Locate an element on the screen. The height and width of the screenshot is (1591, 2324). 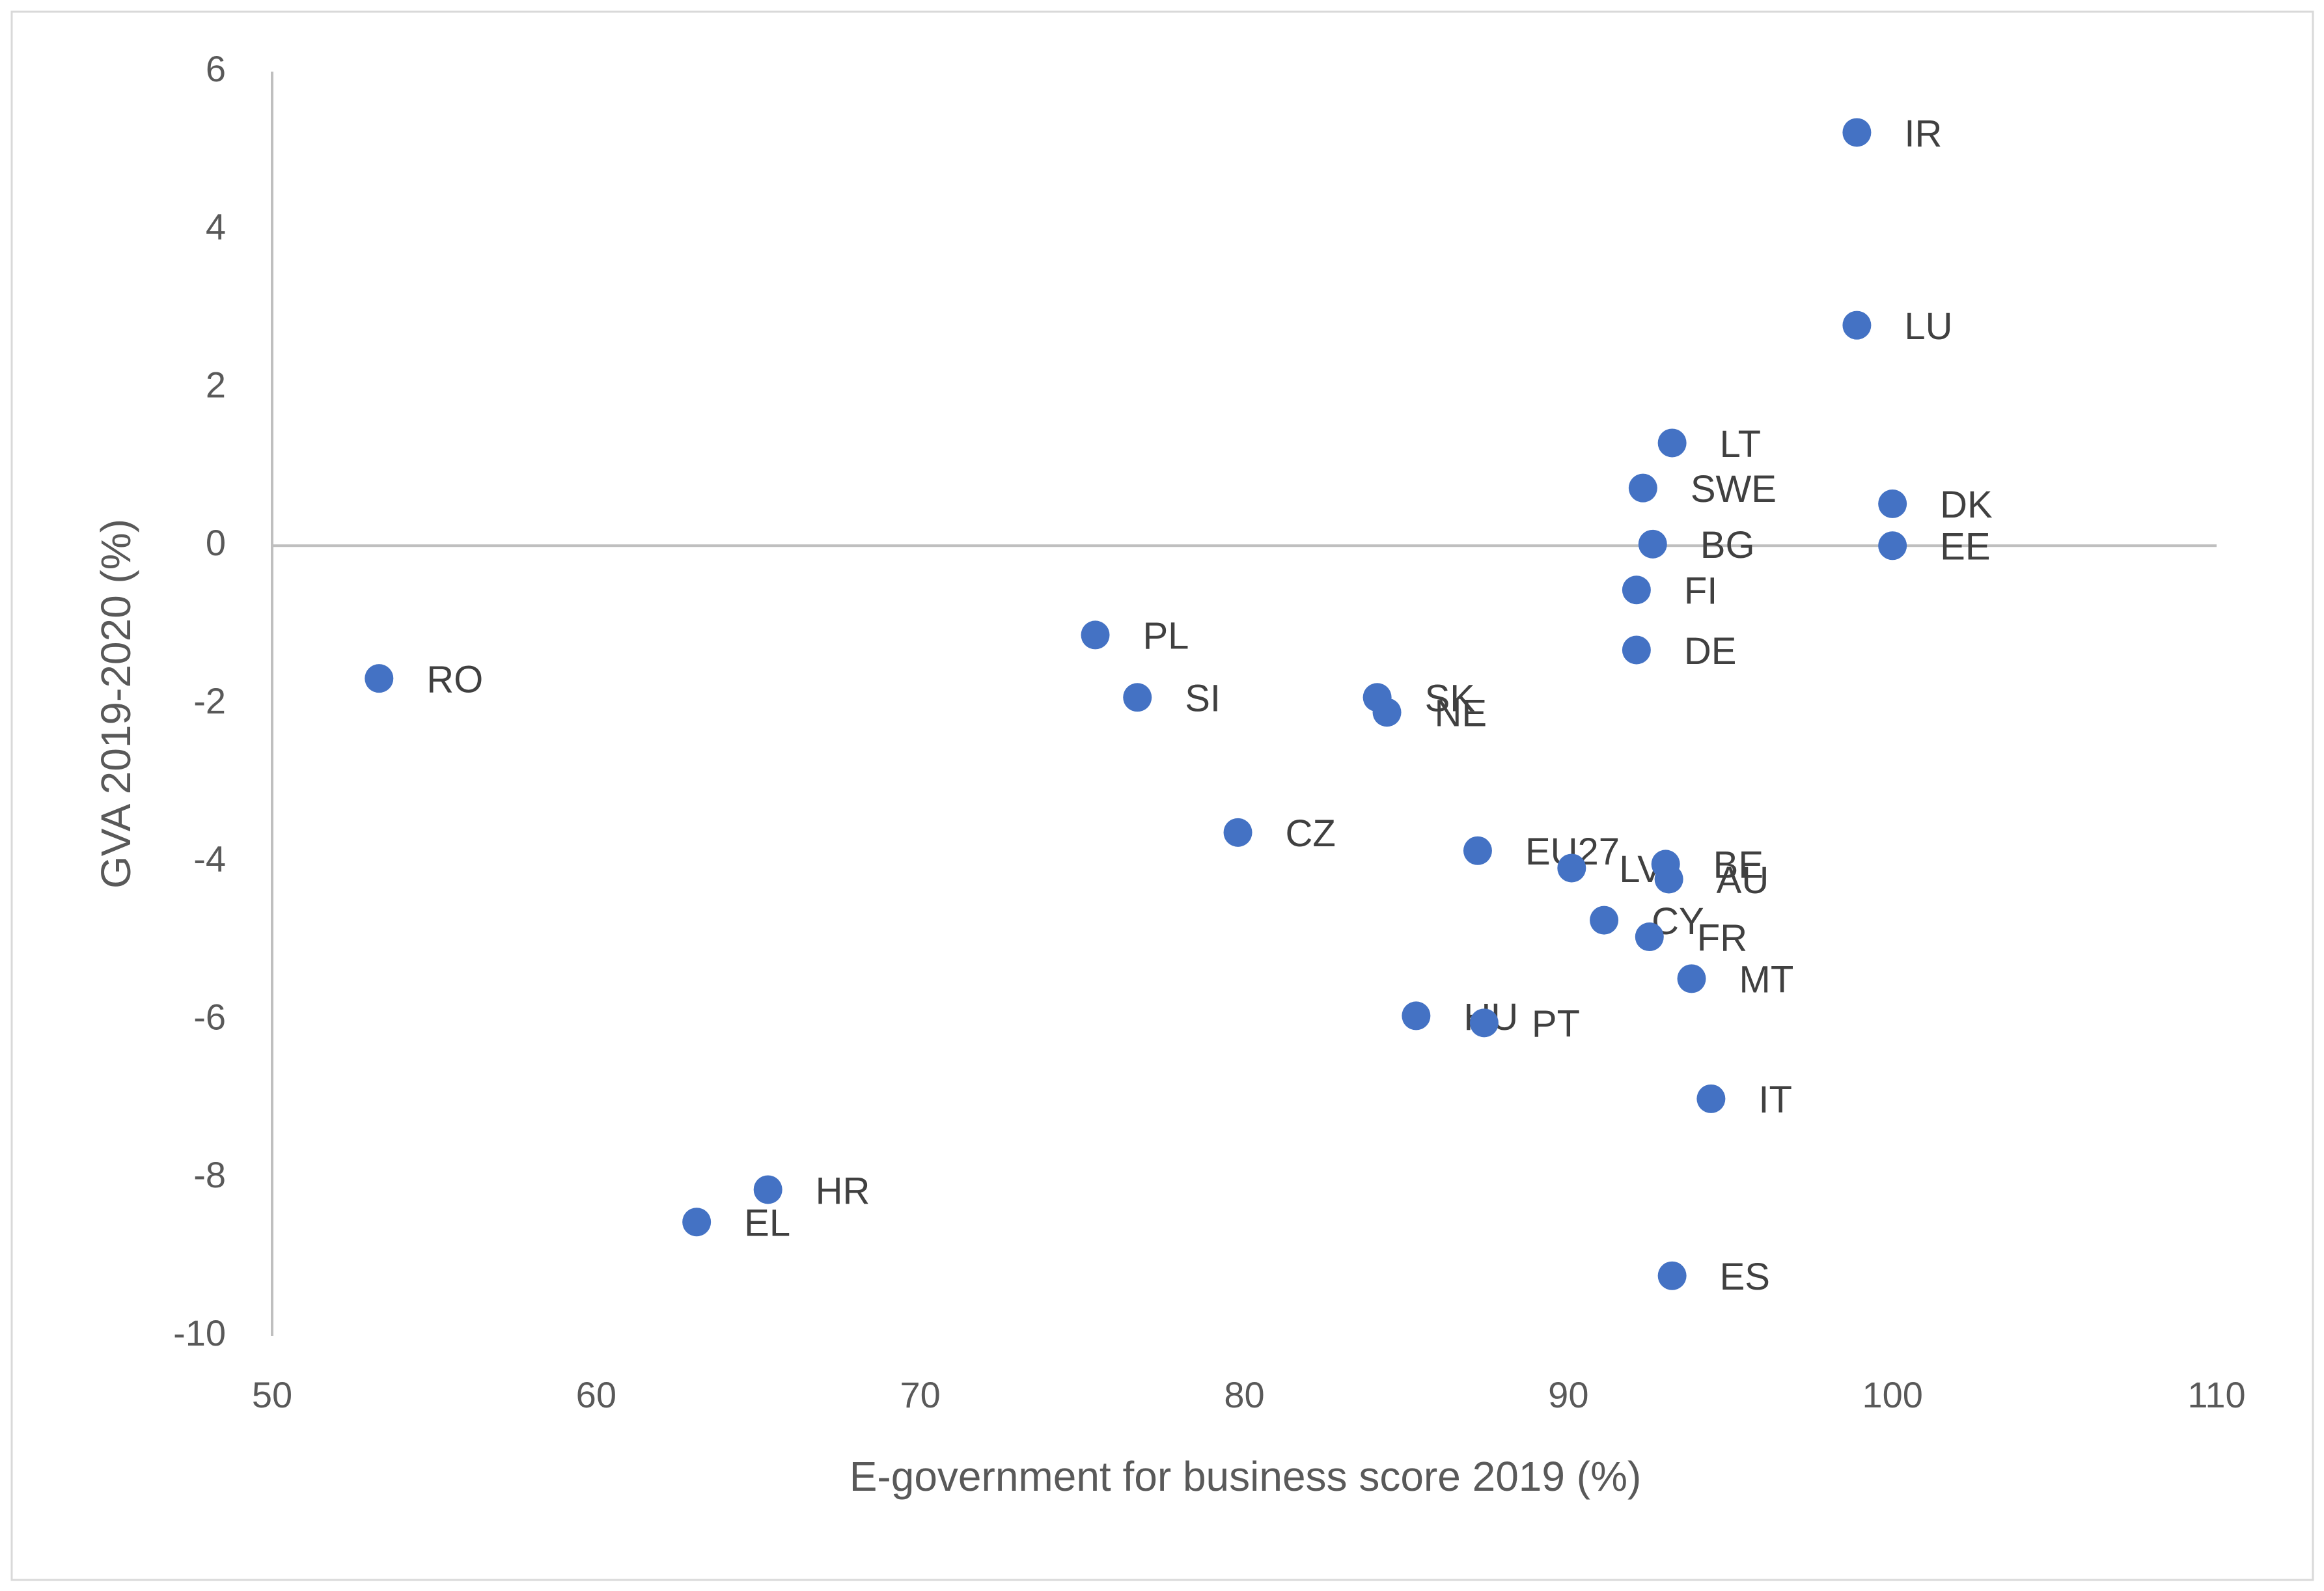
data-point-it is located at coordinates (1711, 1098).